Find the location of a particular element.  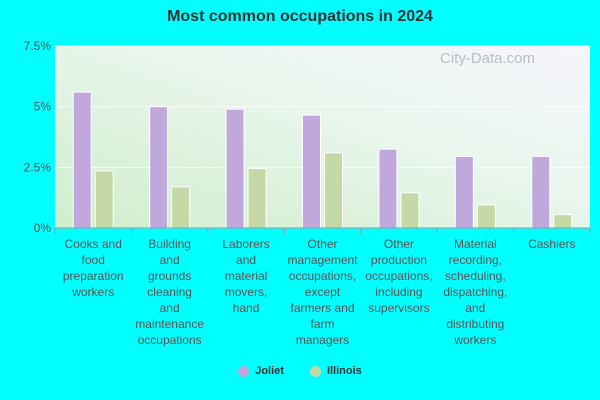

category-label-2: Laborers and material movers, hand is located at coordinates (246, 276).